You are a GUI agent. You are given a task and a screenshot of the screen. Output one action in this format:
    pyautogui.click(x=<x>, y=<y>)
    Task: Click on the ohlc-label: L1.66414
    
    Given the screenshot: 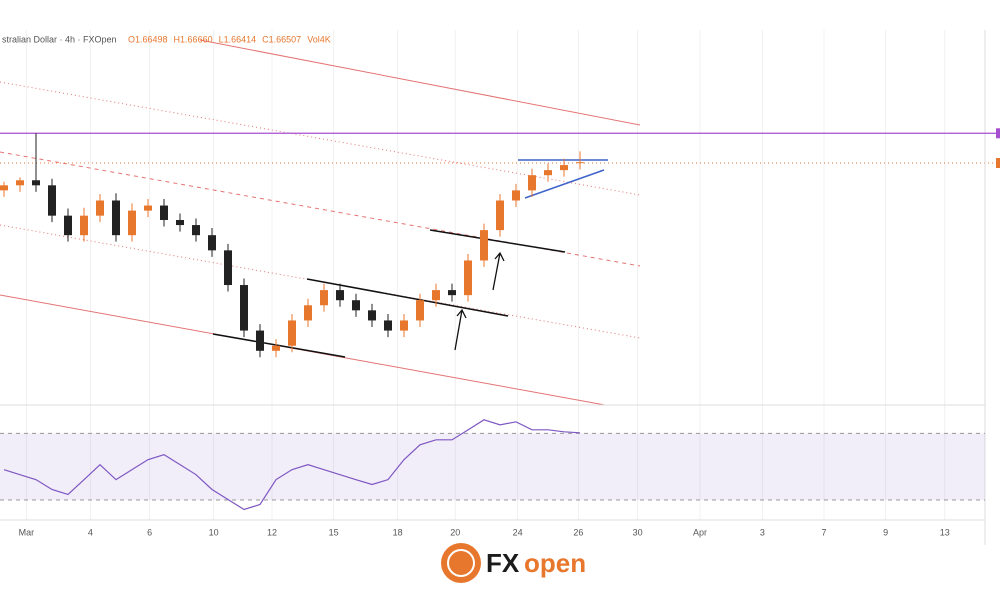 What is the action you would take?
    pyautogui.click(x=238, y=39)
    